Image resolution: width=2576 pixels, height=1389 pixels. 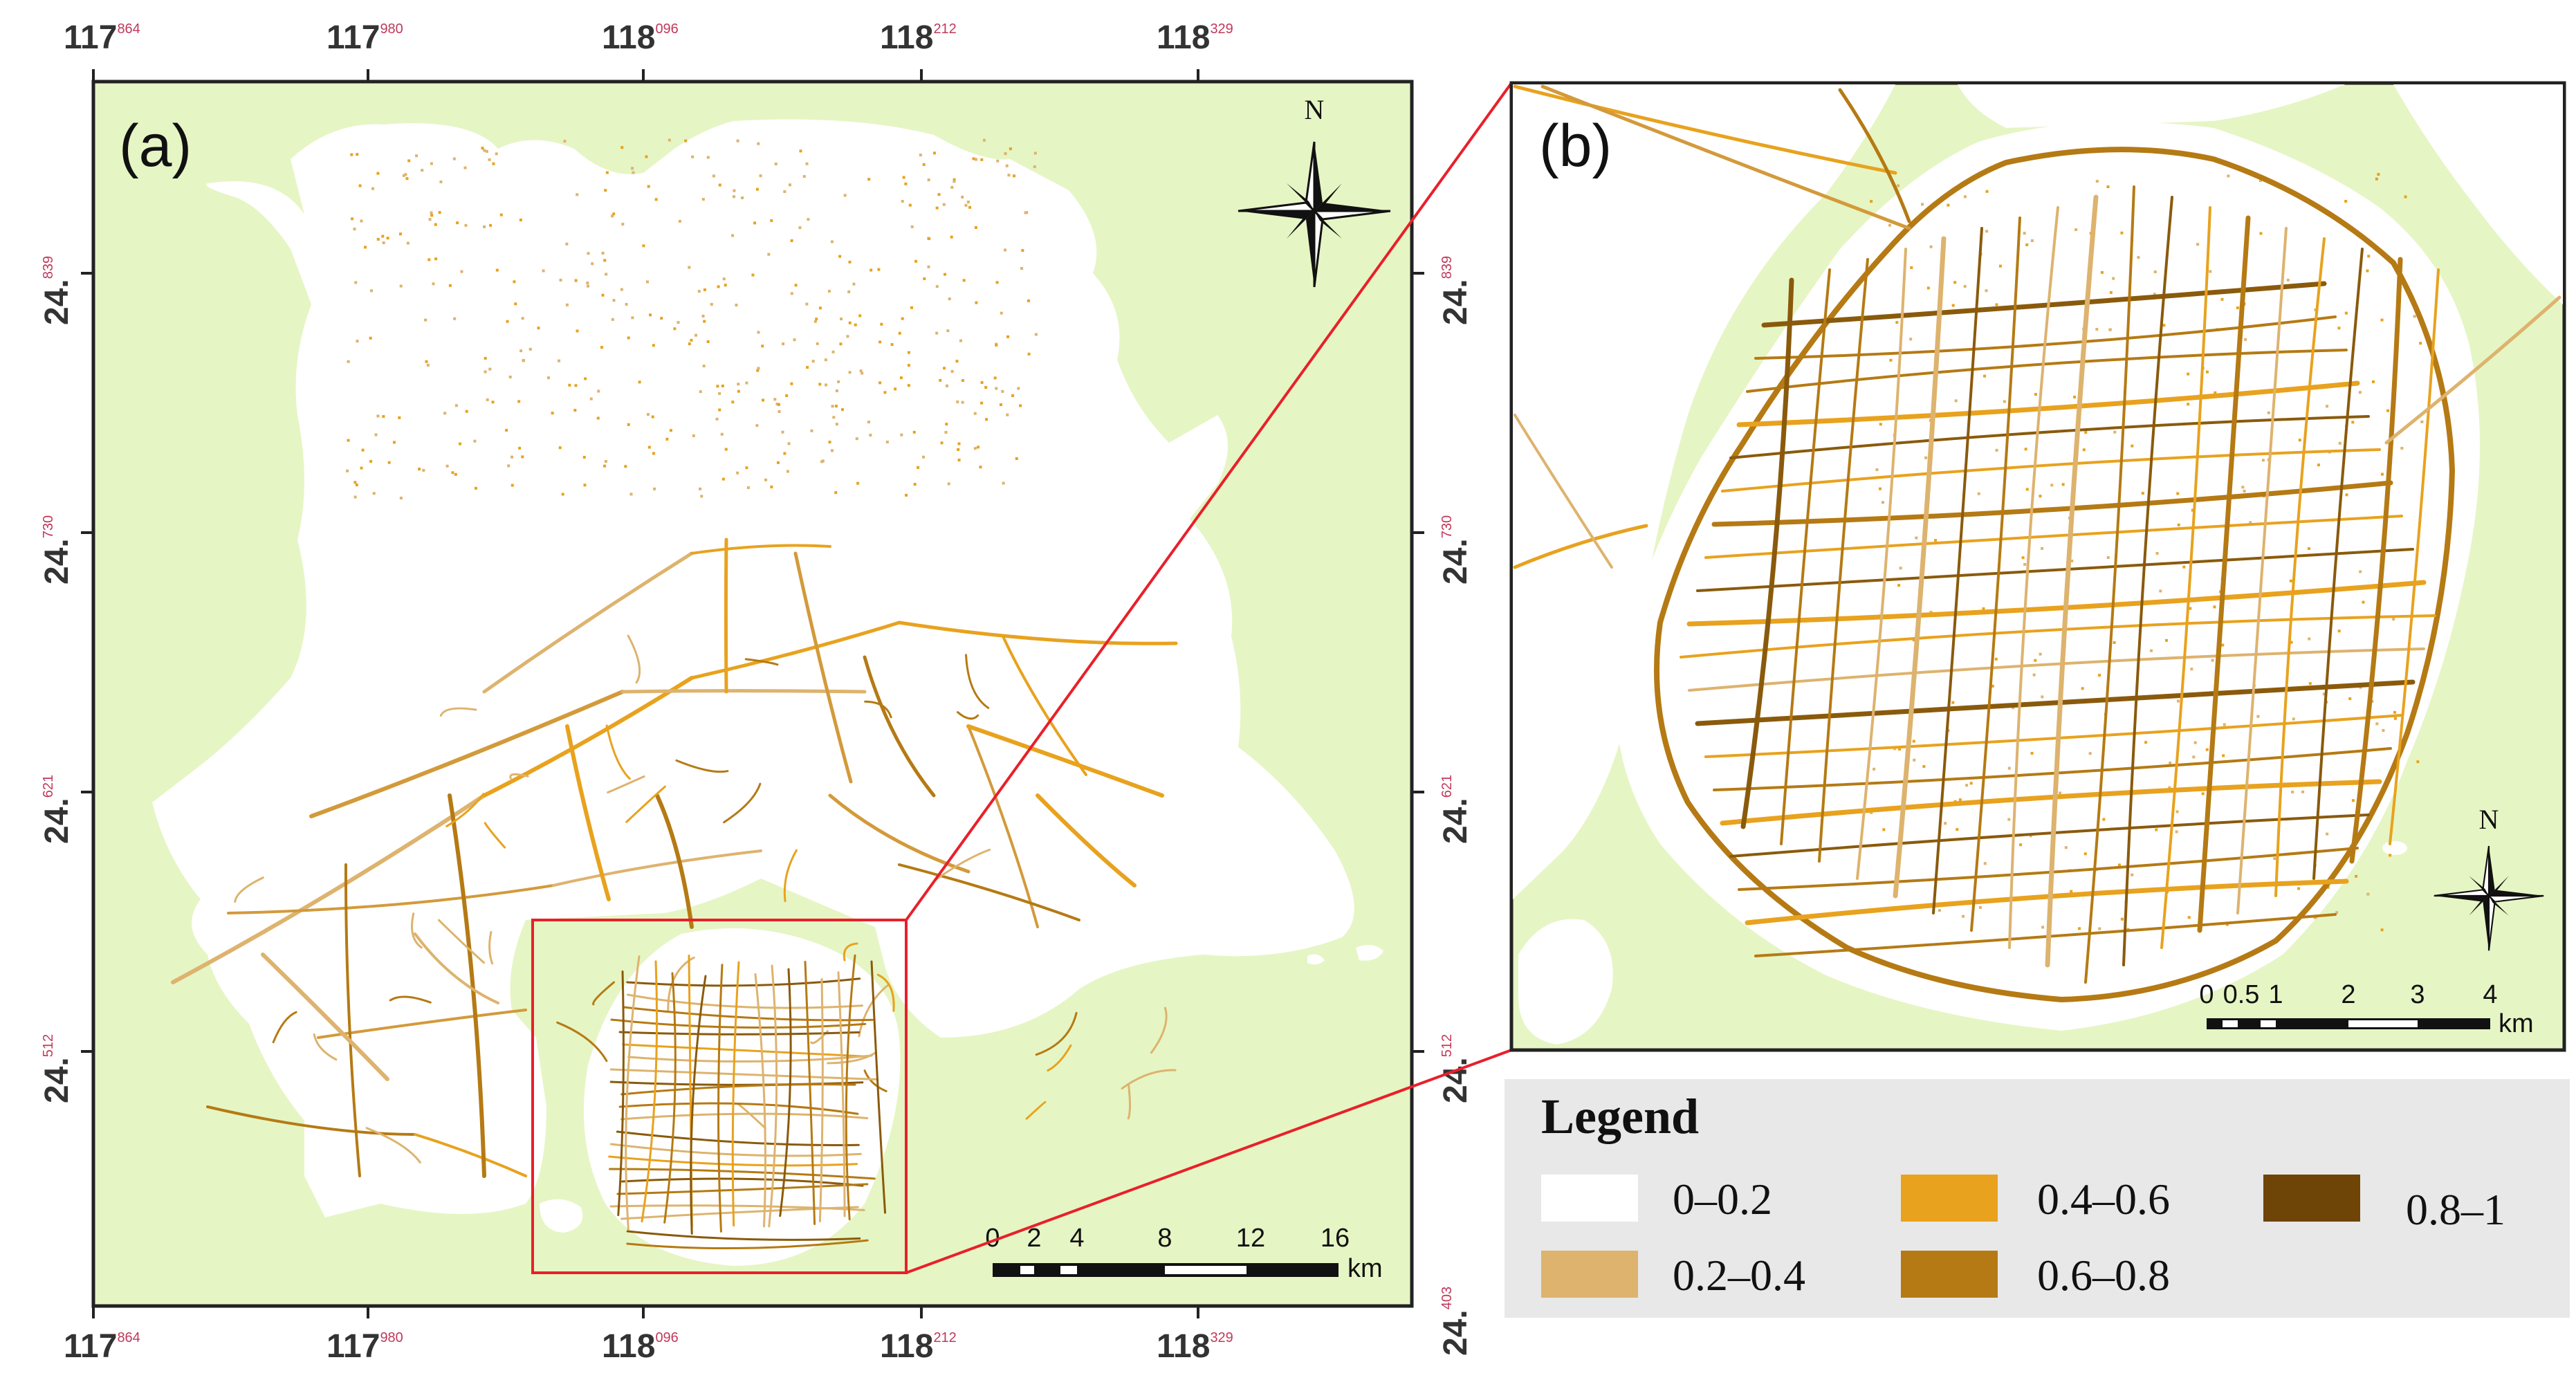 I want to click on scale-a-tick-4: 12, so click(x=1250, y=1238).